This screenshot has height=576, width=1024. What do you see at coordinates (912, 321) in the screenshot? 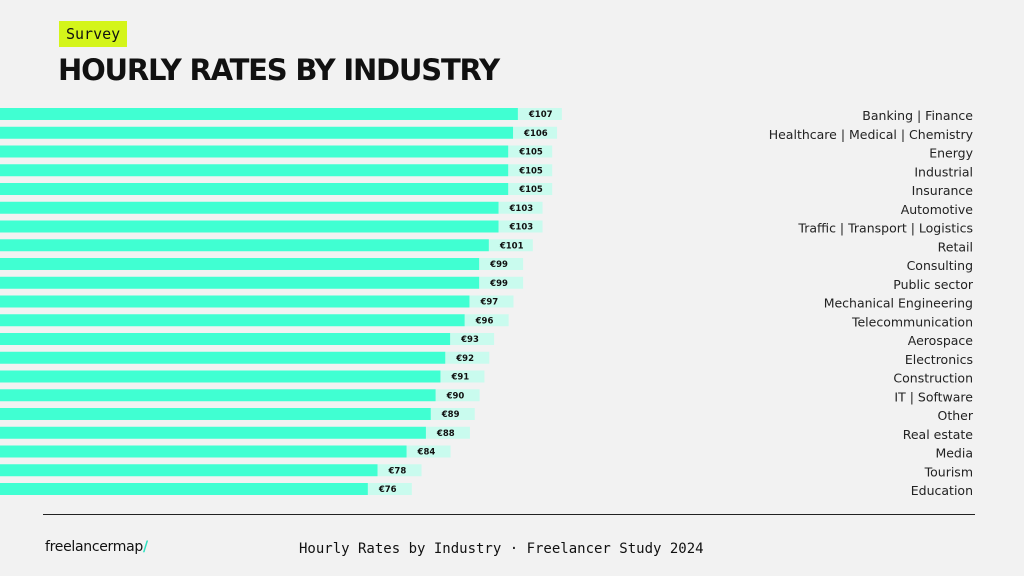
I see `category-label: Telecommunication` at bounding box center [912, 321].